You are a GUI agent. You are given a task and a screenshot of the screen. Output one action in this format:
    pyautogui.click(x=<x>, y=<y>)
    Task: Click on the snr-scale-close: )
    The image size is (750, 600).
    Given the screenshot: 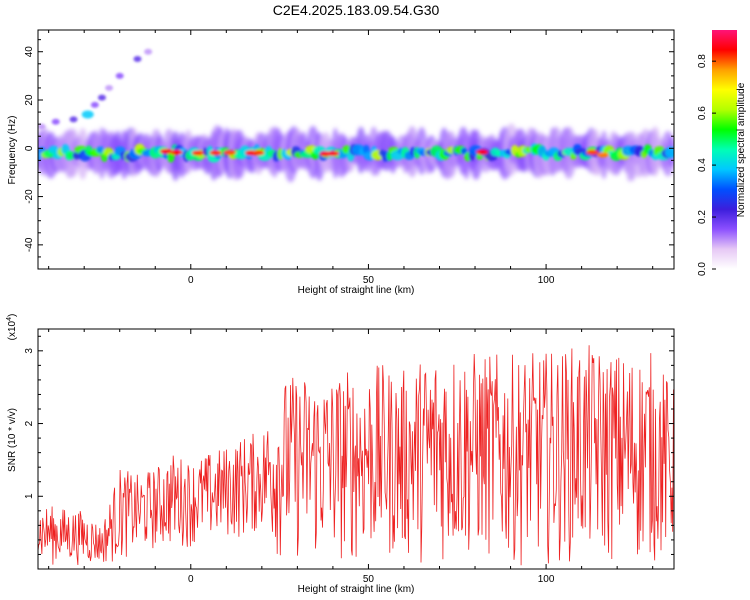 What is the action you would take?
    pyautogui.click(x=12, y=315)
    